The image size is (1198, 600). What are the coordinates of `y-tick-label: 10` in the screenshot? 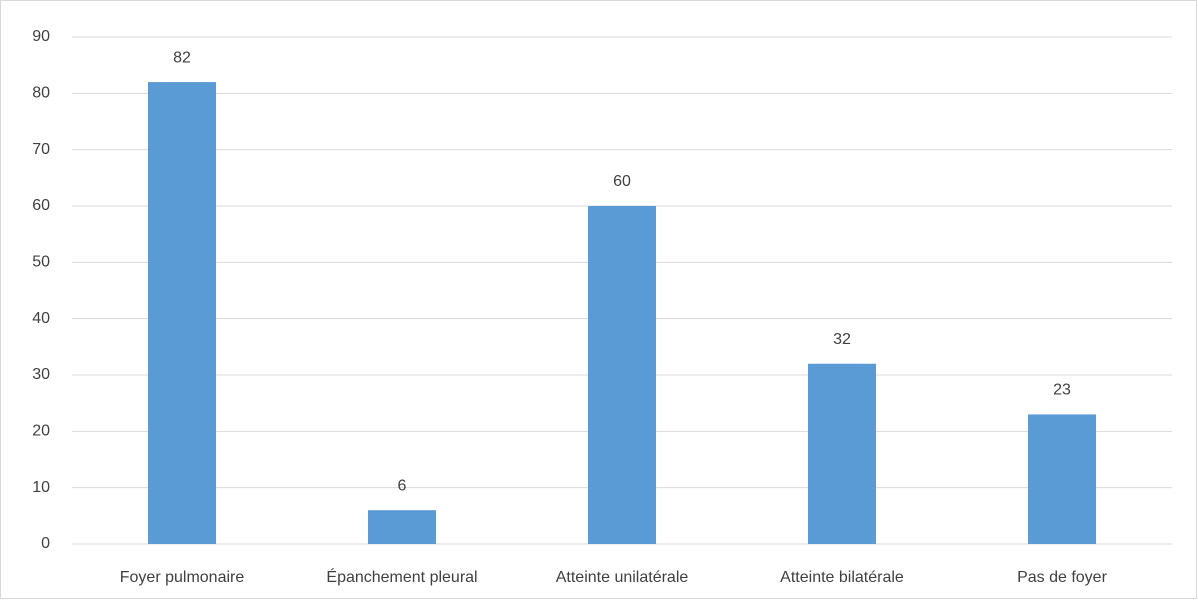 It's located at (41, 487).